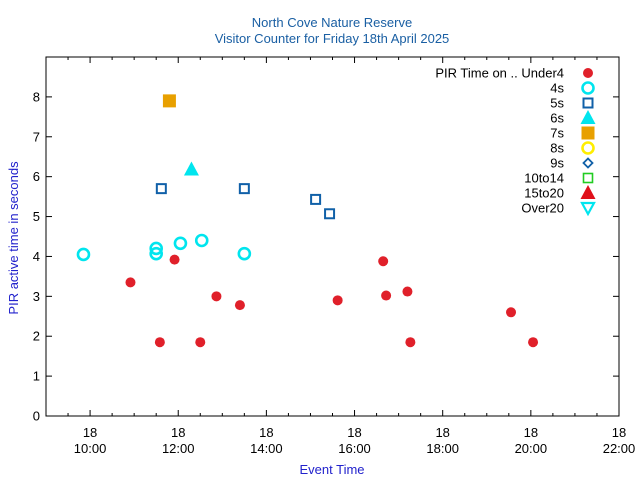 The height and width of the screenshot is (480, 640). Describe the element at coordinates (36, 416) in the screenshot. I see `y-tick-label: 0` at that location.